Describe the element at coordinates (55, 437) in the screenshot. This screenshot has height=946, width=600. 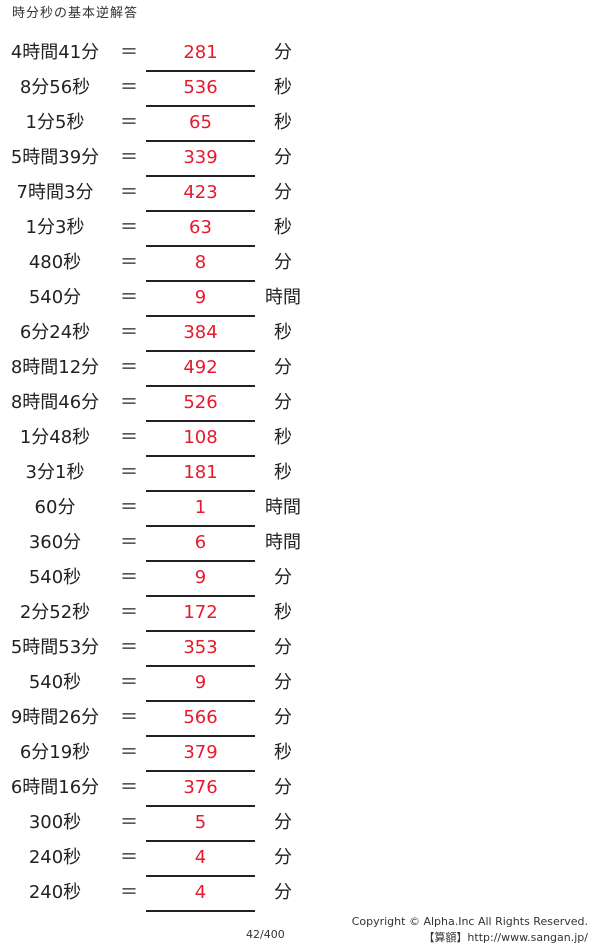
I see `question: 1分48秒` at that location.